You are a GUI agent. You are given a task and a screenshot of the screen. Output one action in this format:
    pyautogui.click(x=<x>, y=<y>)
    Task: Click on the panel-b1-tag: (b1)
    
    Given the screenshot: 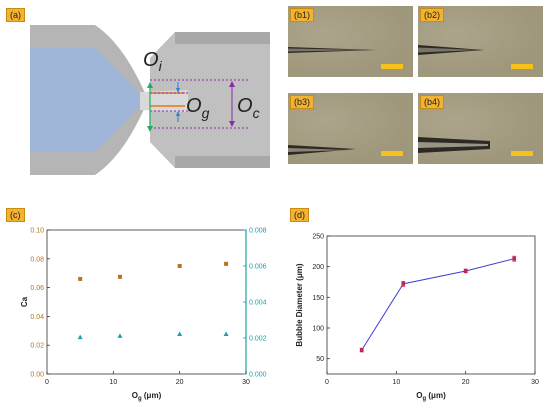 What is the action you would take?
    pyautogui.click(x=302, y=15)
    